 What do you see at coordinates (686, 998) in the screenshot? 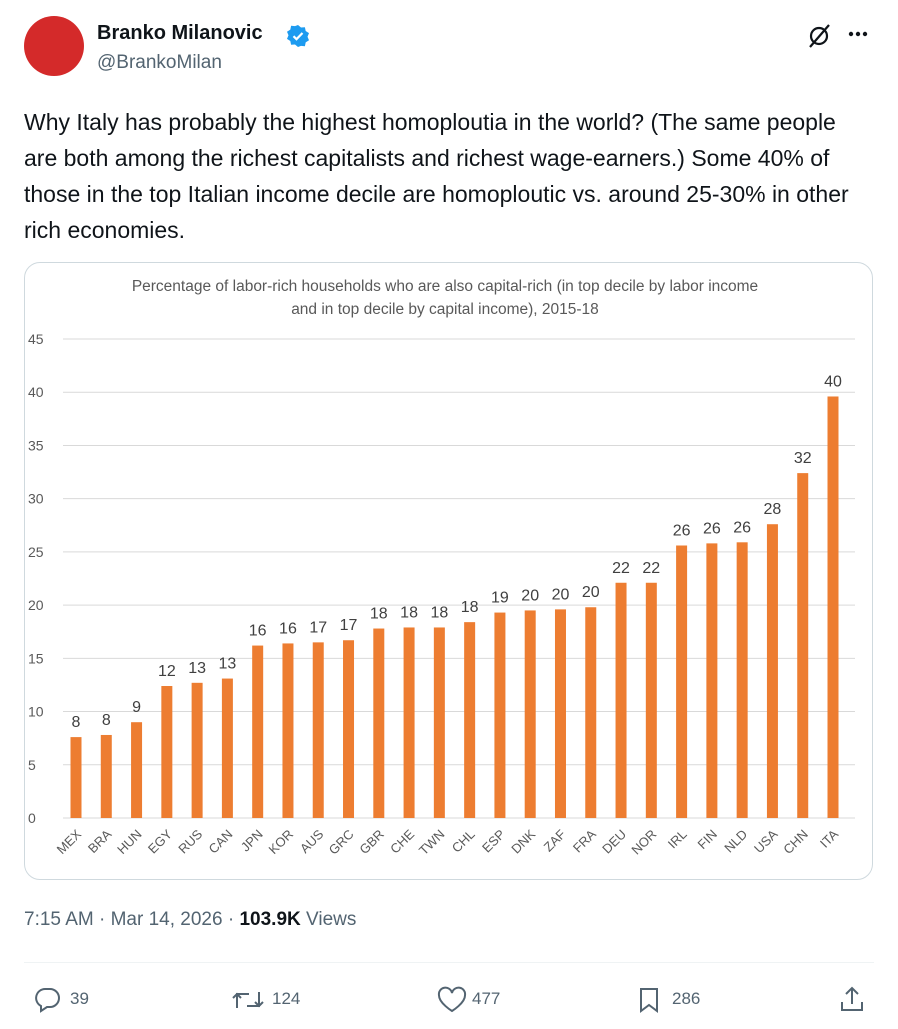
I see `bookmark-count: 286` at bounding box center [686, 998].